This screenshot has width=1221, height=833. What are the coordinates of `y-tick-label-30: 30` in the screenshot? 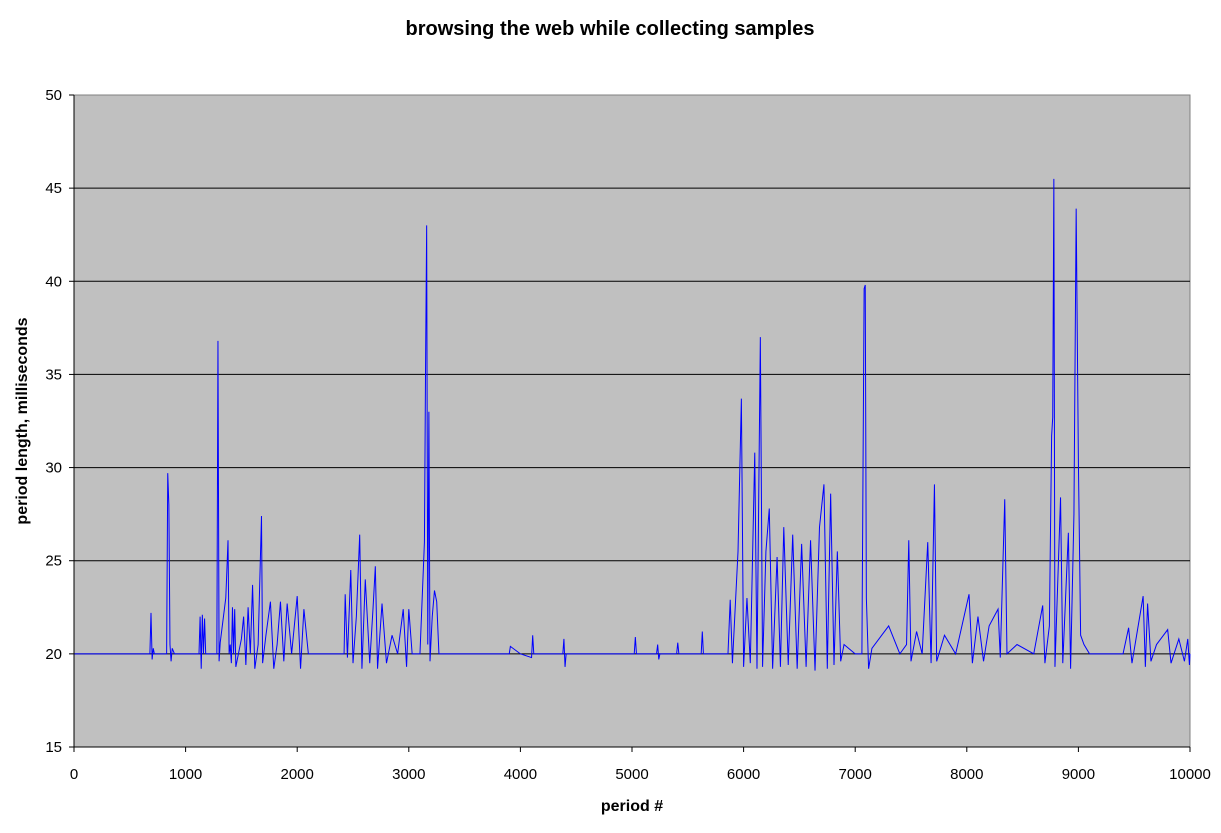 It's located at (53, 468).